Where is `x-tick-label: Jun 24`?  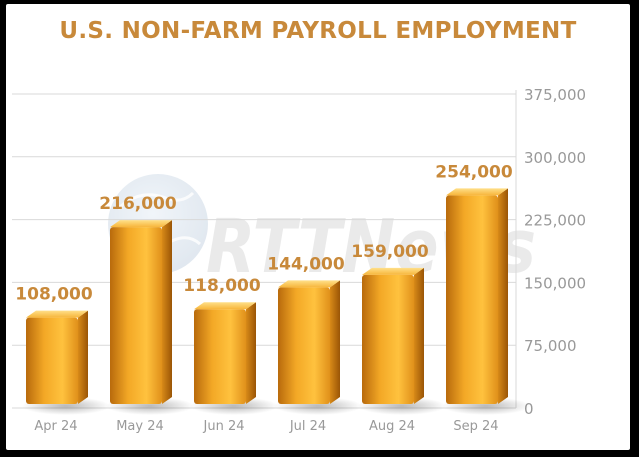
x-tick-label: Jun 24 is located at coordinates (224, 426).